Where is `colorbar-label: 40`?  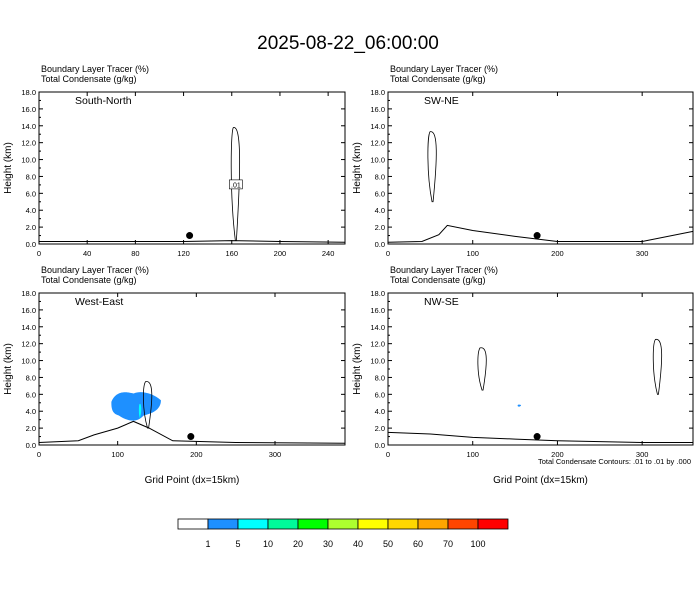
colorbar-label: 40 is located at coordinates (358, 544).